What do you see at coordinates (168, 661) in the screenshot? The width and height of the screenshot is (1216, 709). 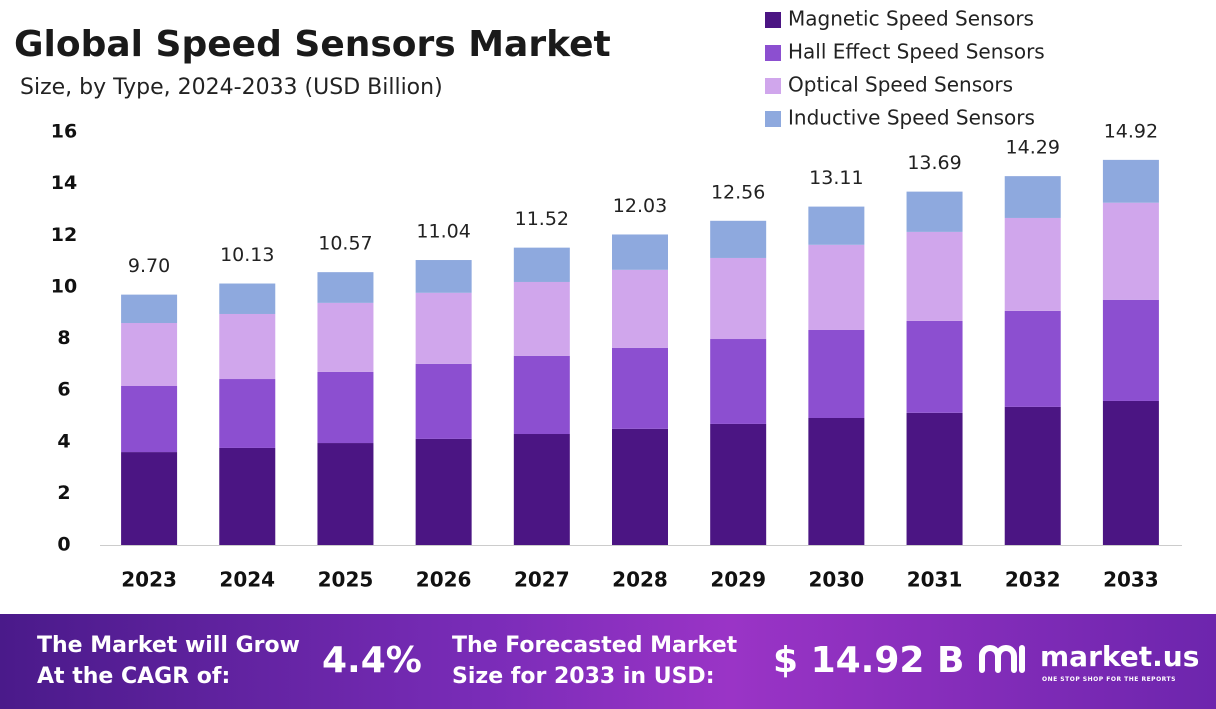 I see `cagr-text: The Market will Grow At the CAGR of:` at bounding box center [168, 661].